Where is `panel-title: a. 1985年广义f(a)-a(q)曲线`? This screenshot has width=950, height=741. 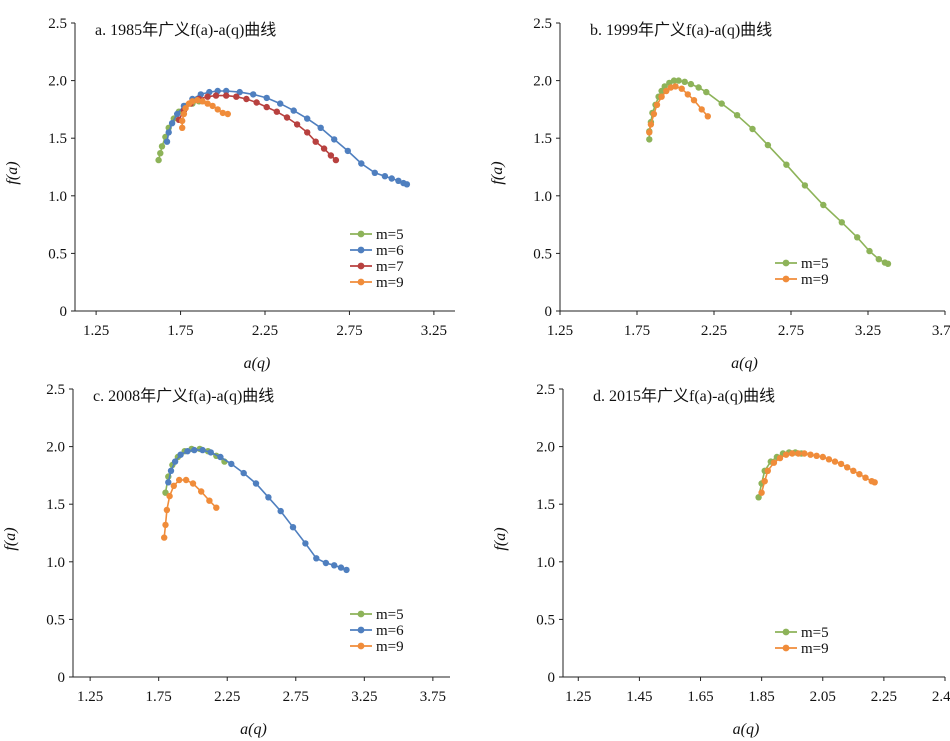 panel-title: a. 1985年广义f(a)-a(q)曲线 is located at coordinates (185, 30).